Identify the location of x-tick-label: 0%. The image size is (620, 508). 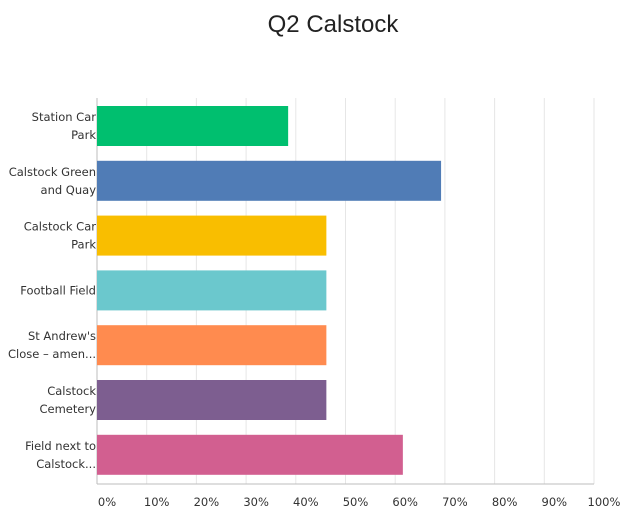
(107, 501).